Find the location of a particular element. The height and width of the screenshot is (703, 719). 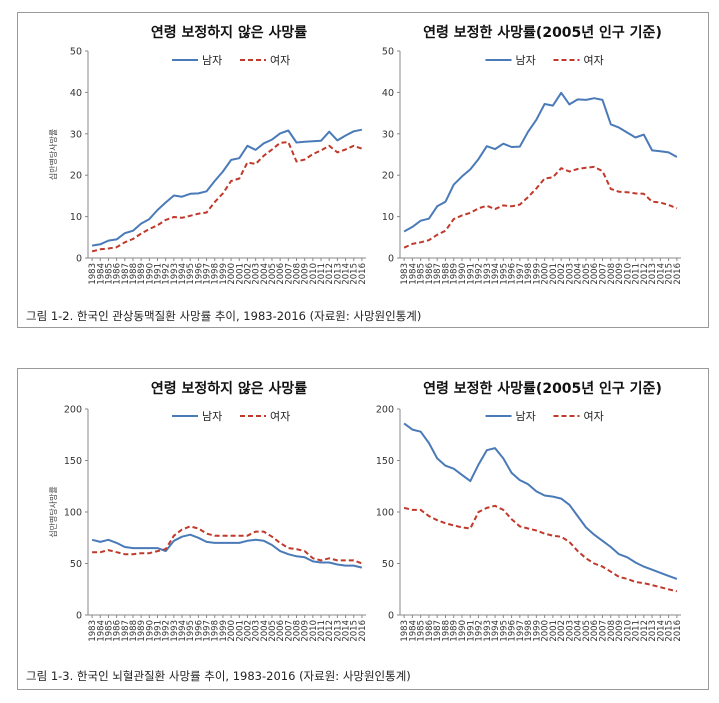

x-tick-label: 2001 is located at coordinates (554, 274).